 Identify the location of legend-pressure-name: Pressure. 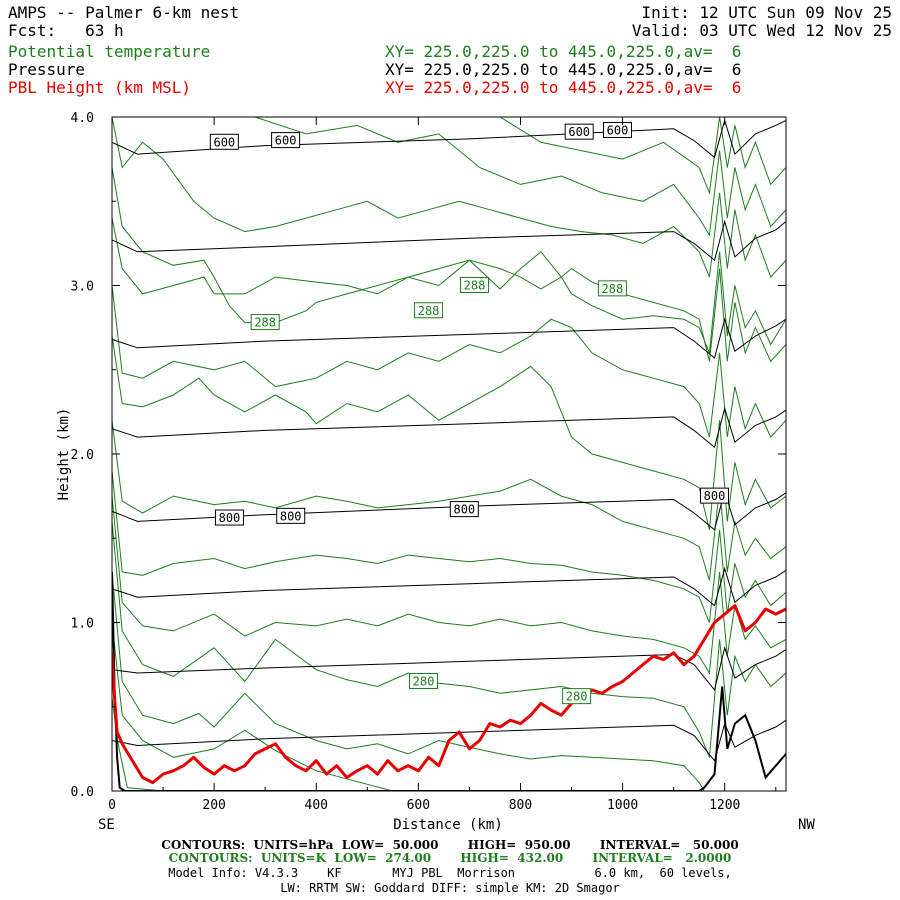
(47, 69).